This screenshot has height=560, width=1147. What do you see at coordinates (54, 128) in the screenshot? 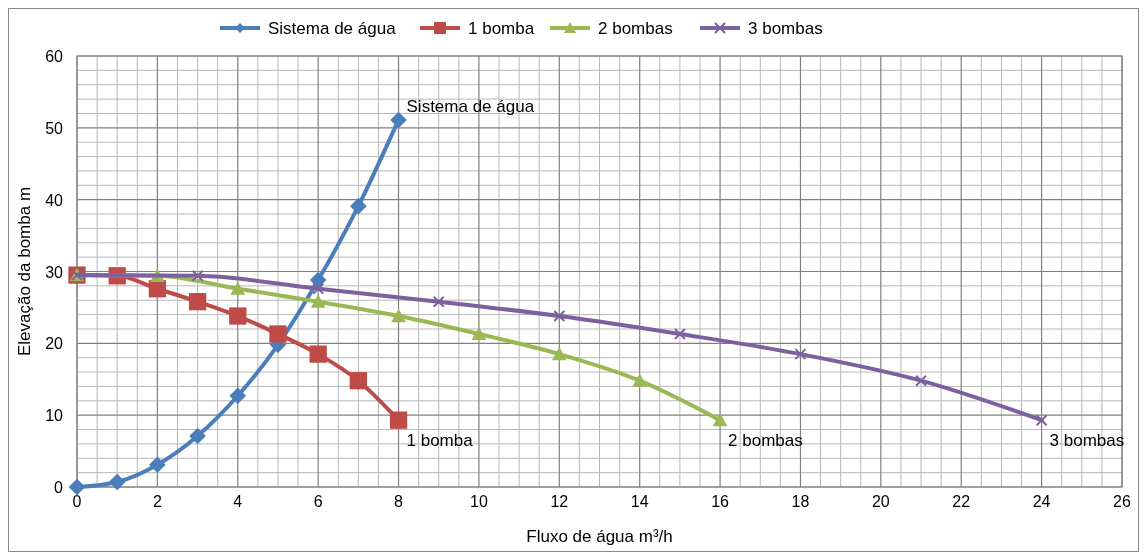
I see `y-tick-label: 50` at bounding box center [54, 128].